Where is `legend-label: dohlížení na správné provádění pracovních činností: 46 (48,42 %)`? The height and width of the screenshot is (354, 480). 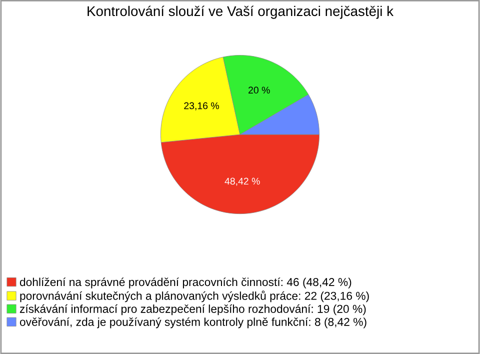
legend-label: dohlížení na správné provádění pracovních činností: 46 (48,42 %) is located at coordinates (186, 283).